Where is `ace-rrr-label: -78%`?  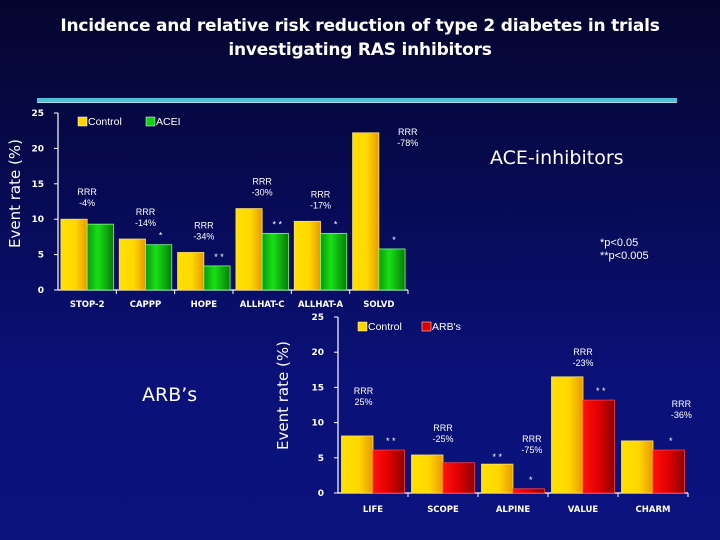
ace-rrr-label: -78% is located at coordinates (407, 143).